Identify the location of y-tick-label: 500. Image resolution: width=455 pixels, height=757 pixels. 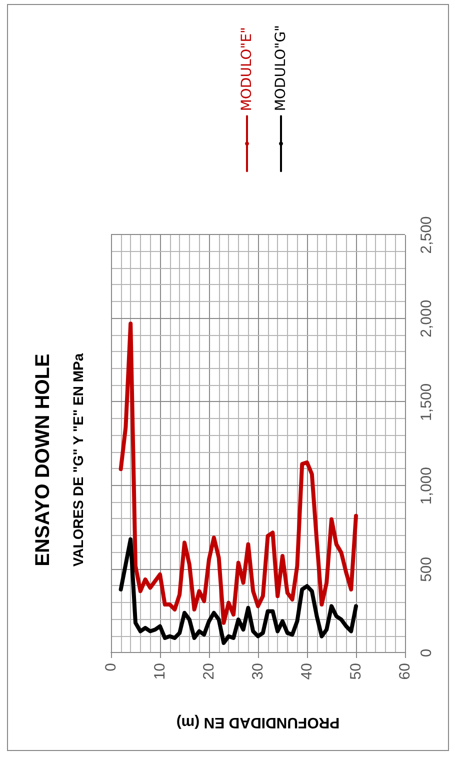
(426, 569).